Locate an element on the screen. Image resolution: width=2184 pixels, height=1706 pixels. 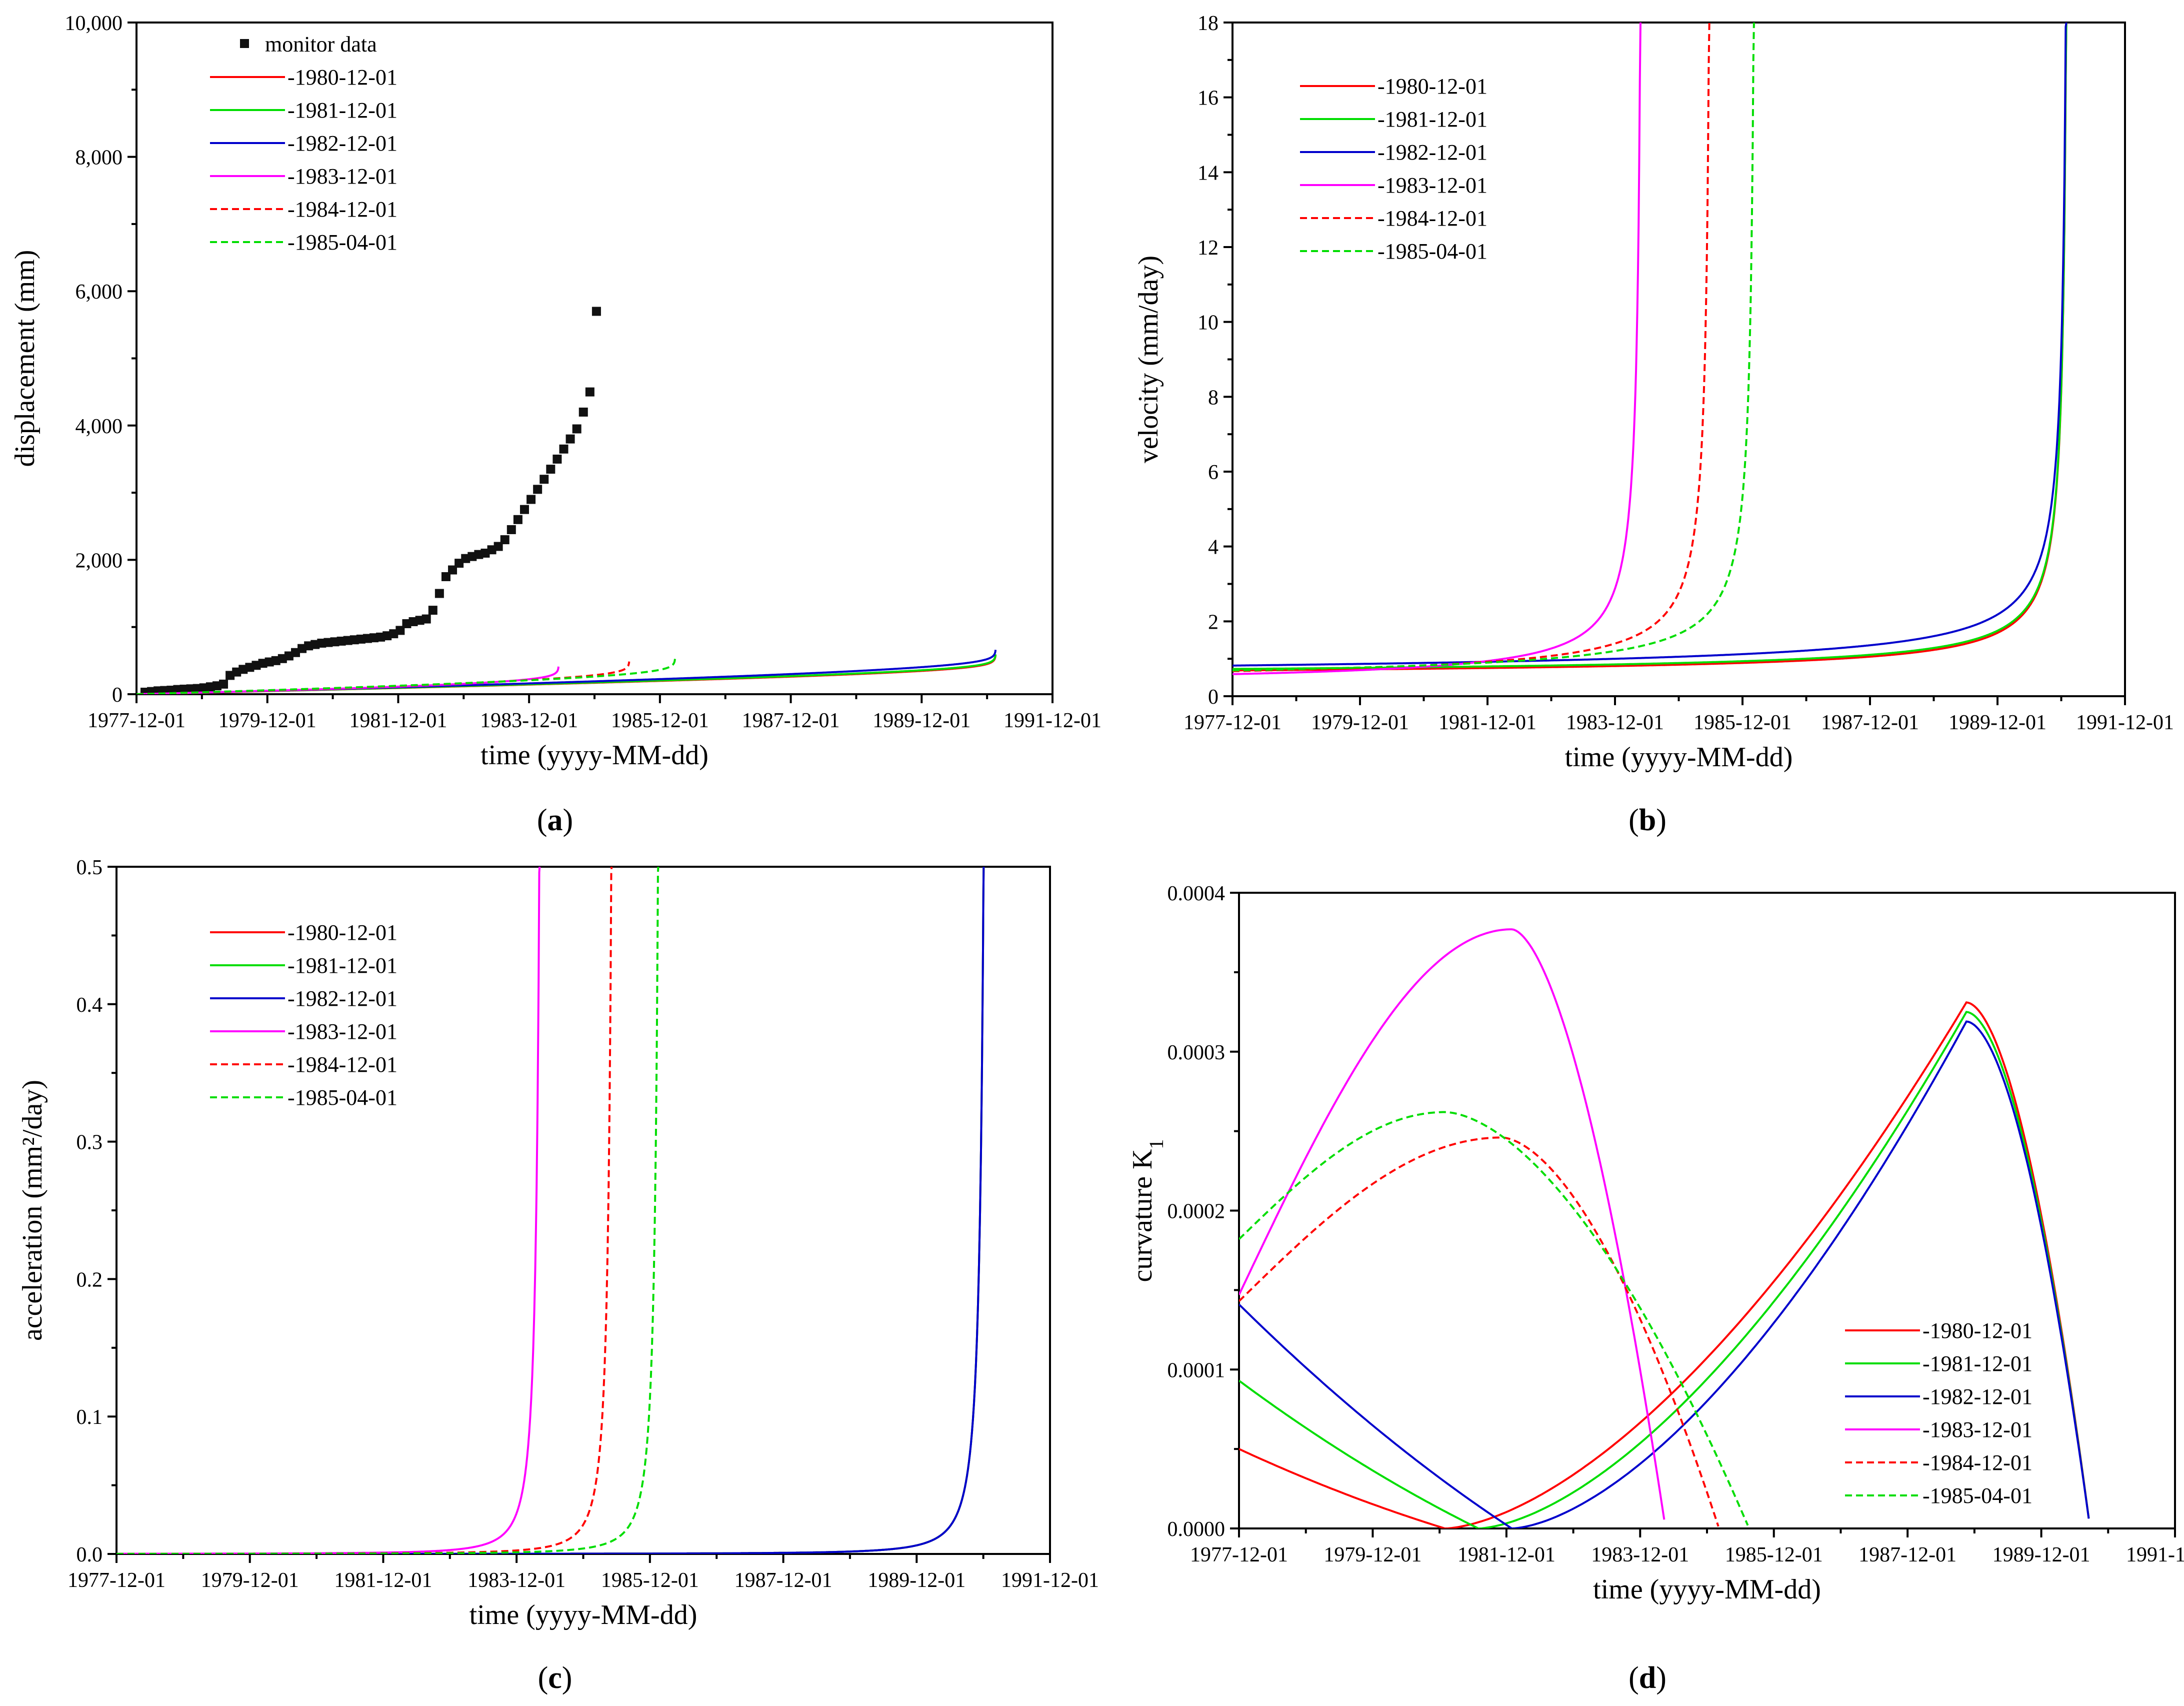
y-tick-label: 0.0004 is located at coordinates (1197, 893).